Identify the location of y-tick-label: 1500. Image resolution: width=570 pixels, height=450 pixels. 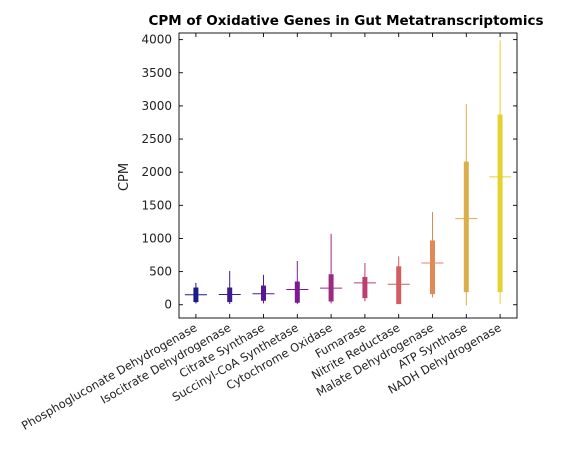
(156, 205).